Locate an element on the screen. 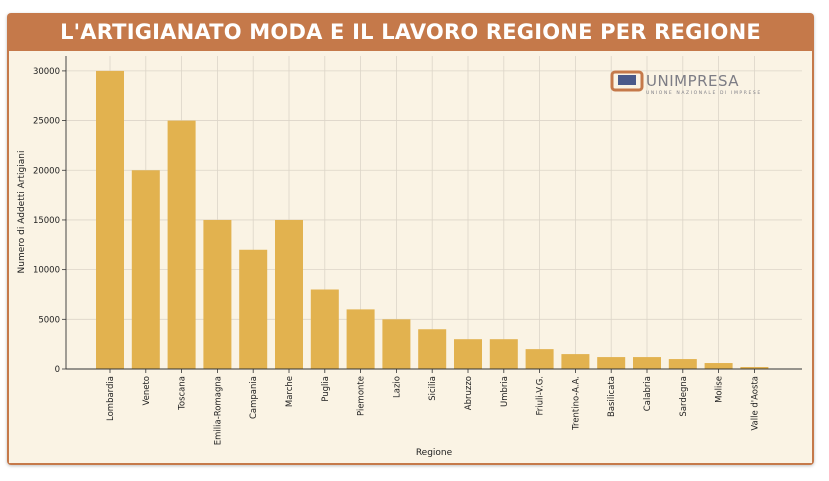 The image size is (829, 481). logo-mark-icon is located at coordinates (627, 81).